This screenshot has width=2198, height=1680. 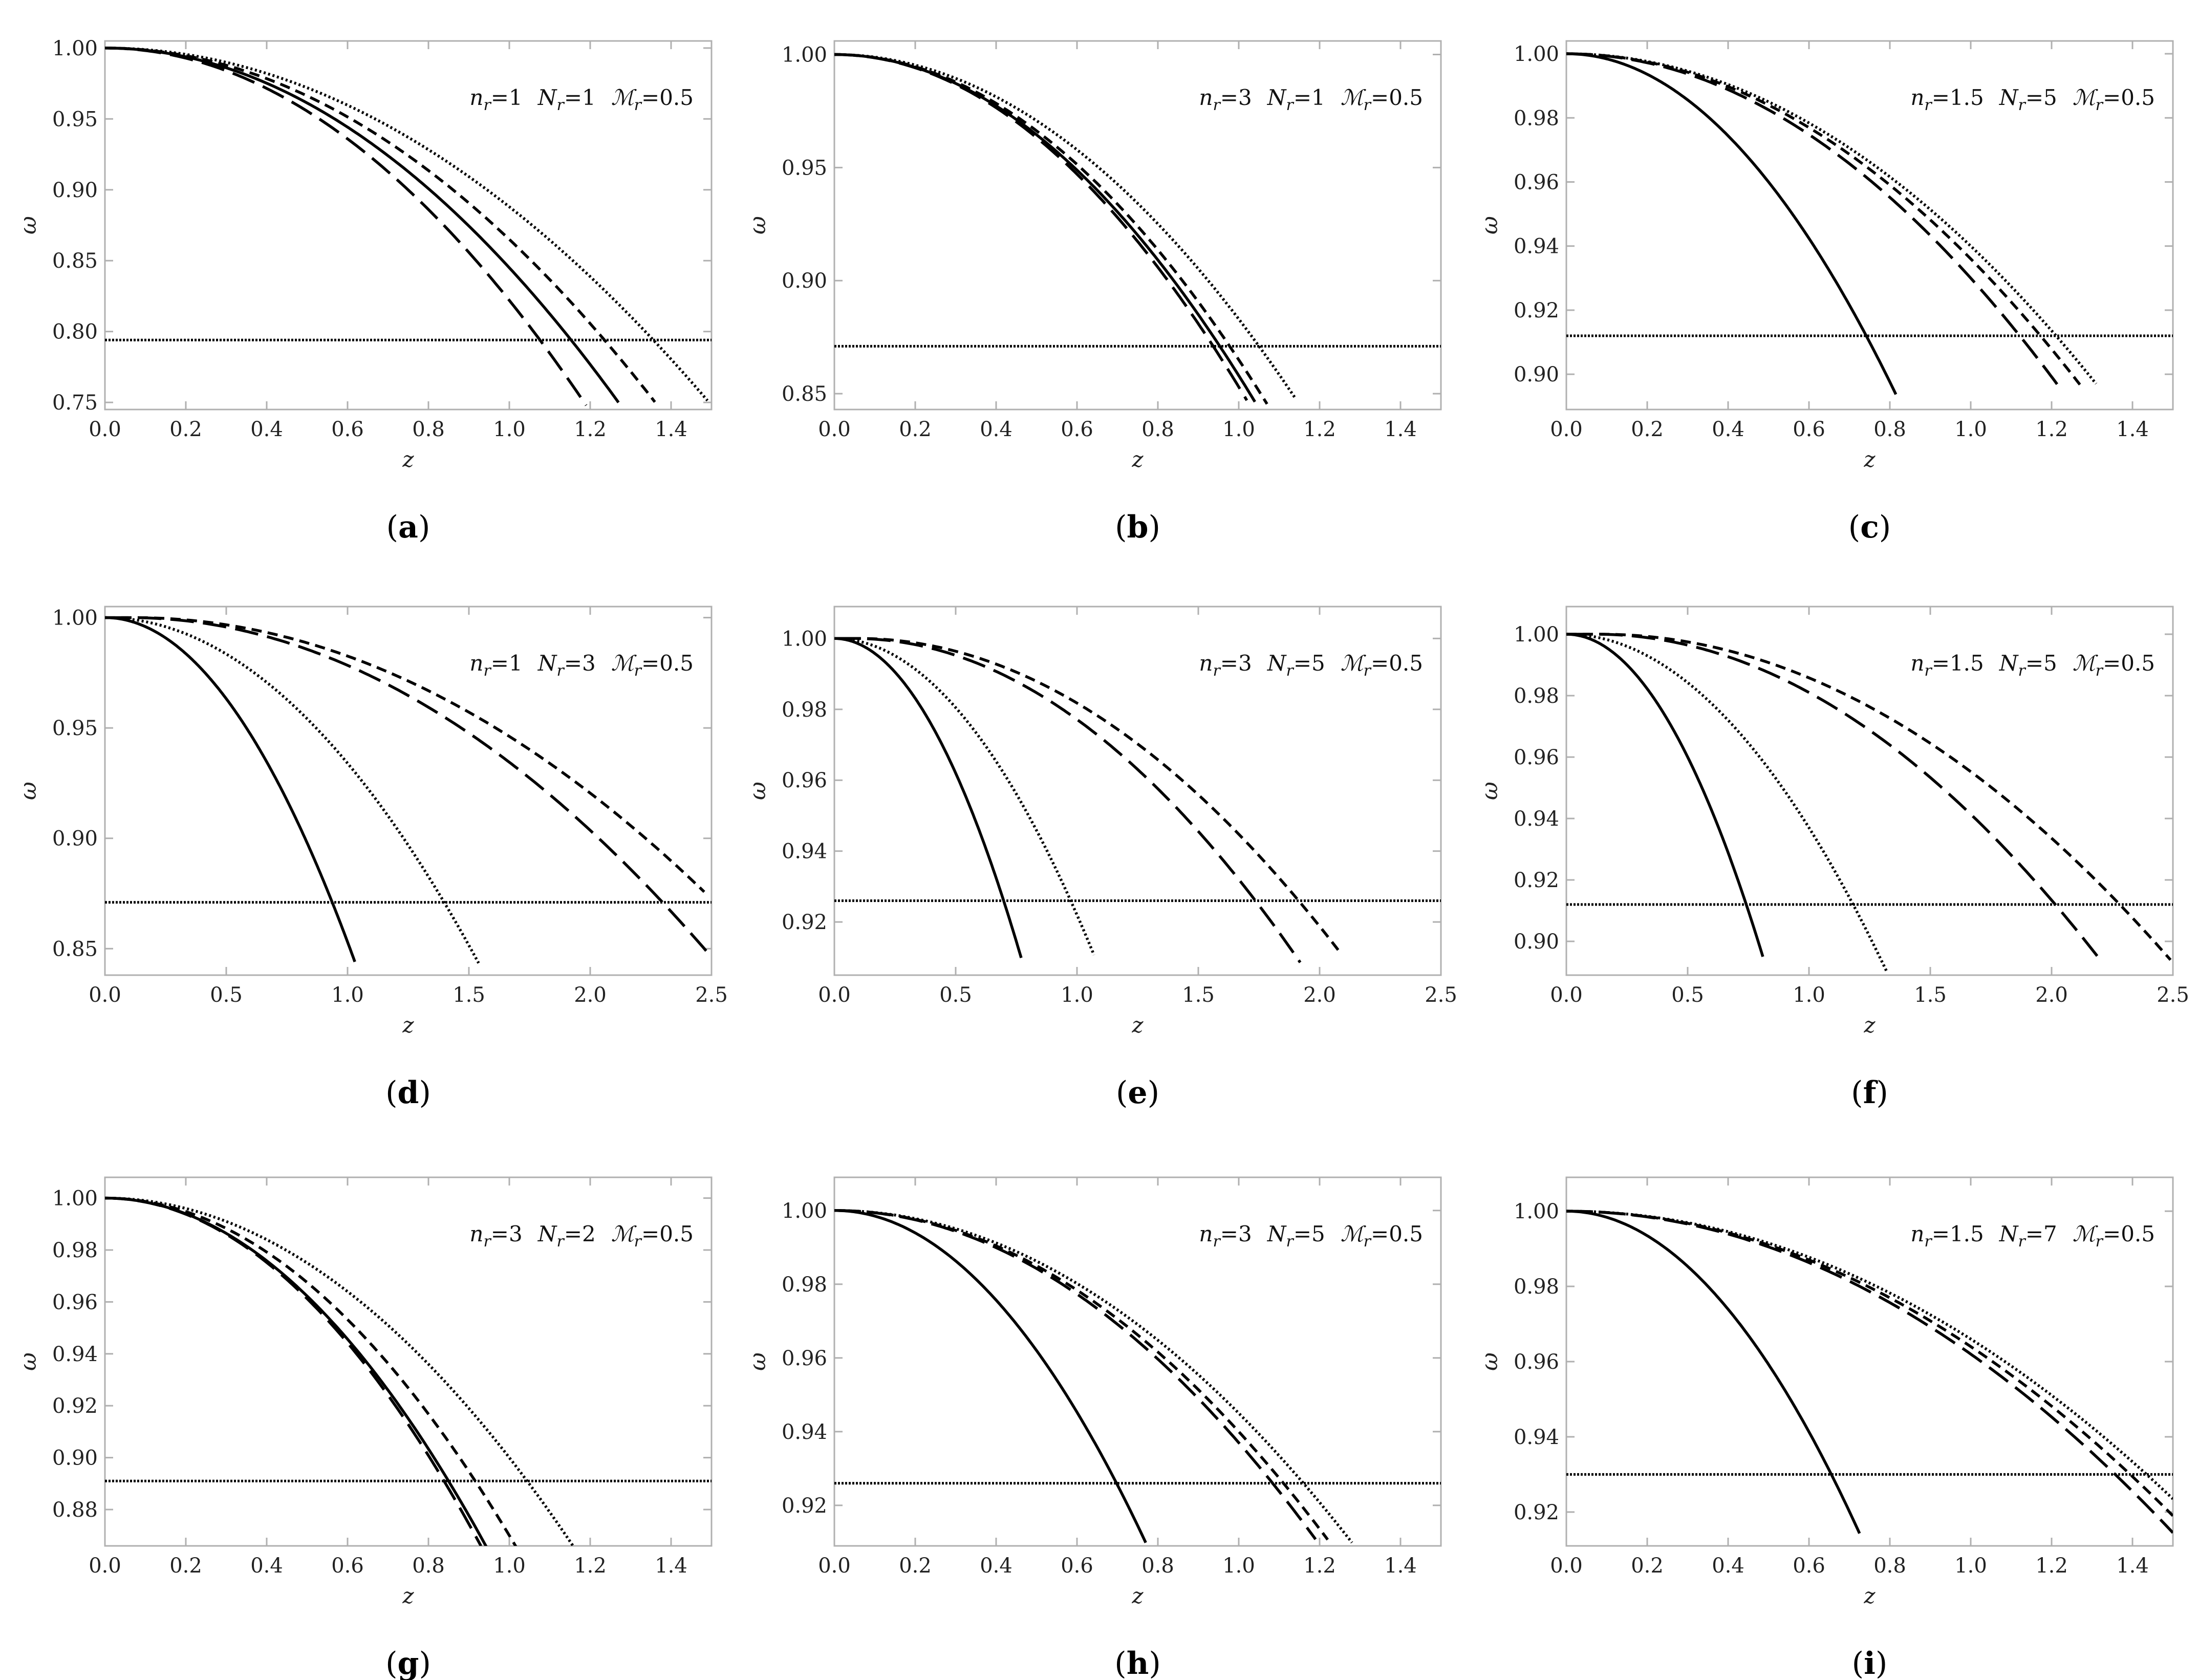 What do you see at coordinates (408, 1093) in the screenshot?
I see `panel-label: (d)` at bounding box center [408, 1093].